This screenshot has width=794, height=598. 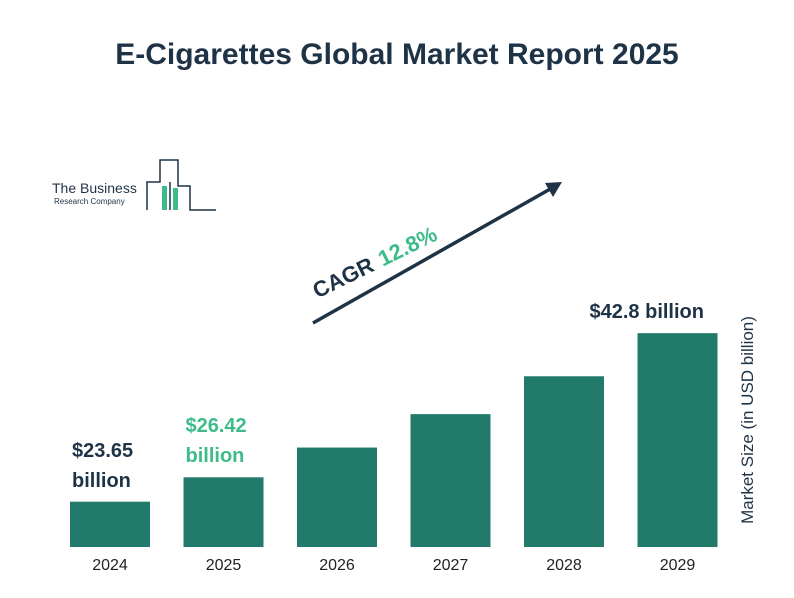 I want to click on bar-2028, so click(x=564, y=461).